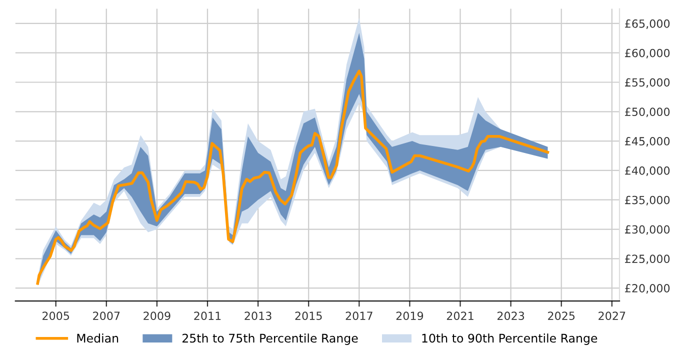 The image size is (700, 350). Describe the element at coordinates (647, 113) in the screenshot. I see `y-tick-label: £50,000` at that location.